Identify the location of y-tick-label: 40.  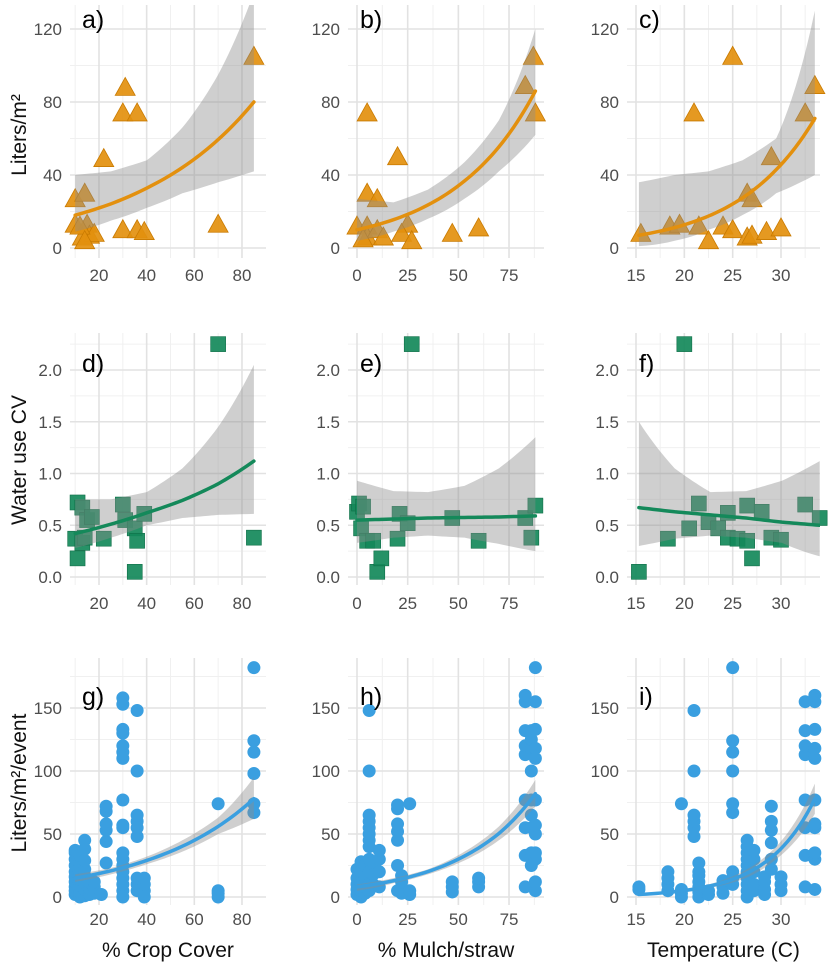
(609, 175).